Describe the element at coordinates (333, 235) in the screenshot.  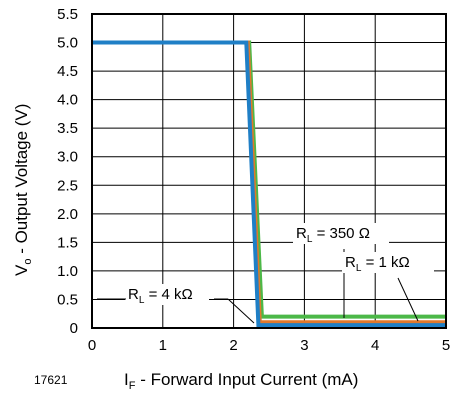
I see `series-label-rl350: RL = 350 Ω` at that location.